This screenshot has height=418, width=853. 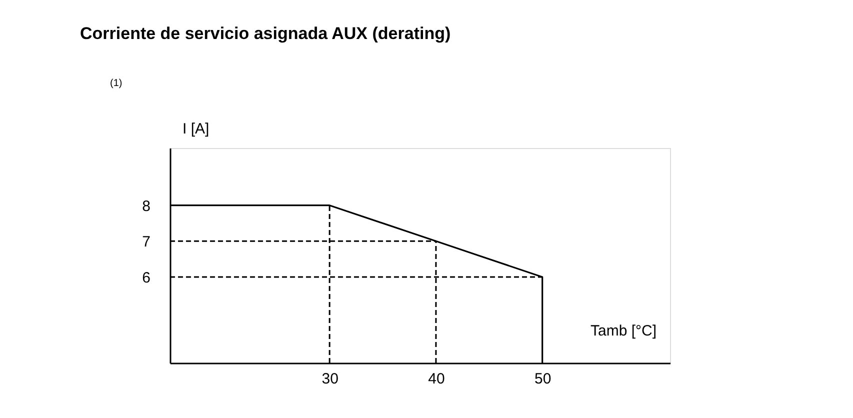 What do you see at coordinates (265, 33) in the screenshot?
I see `chart-title: Corriente de servicio asignada AUX (derating)` at bounding box center [265, 33].